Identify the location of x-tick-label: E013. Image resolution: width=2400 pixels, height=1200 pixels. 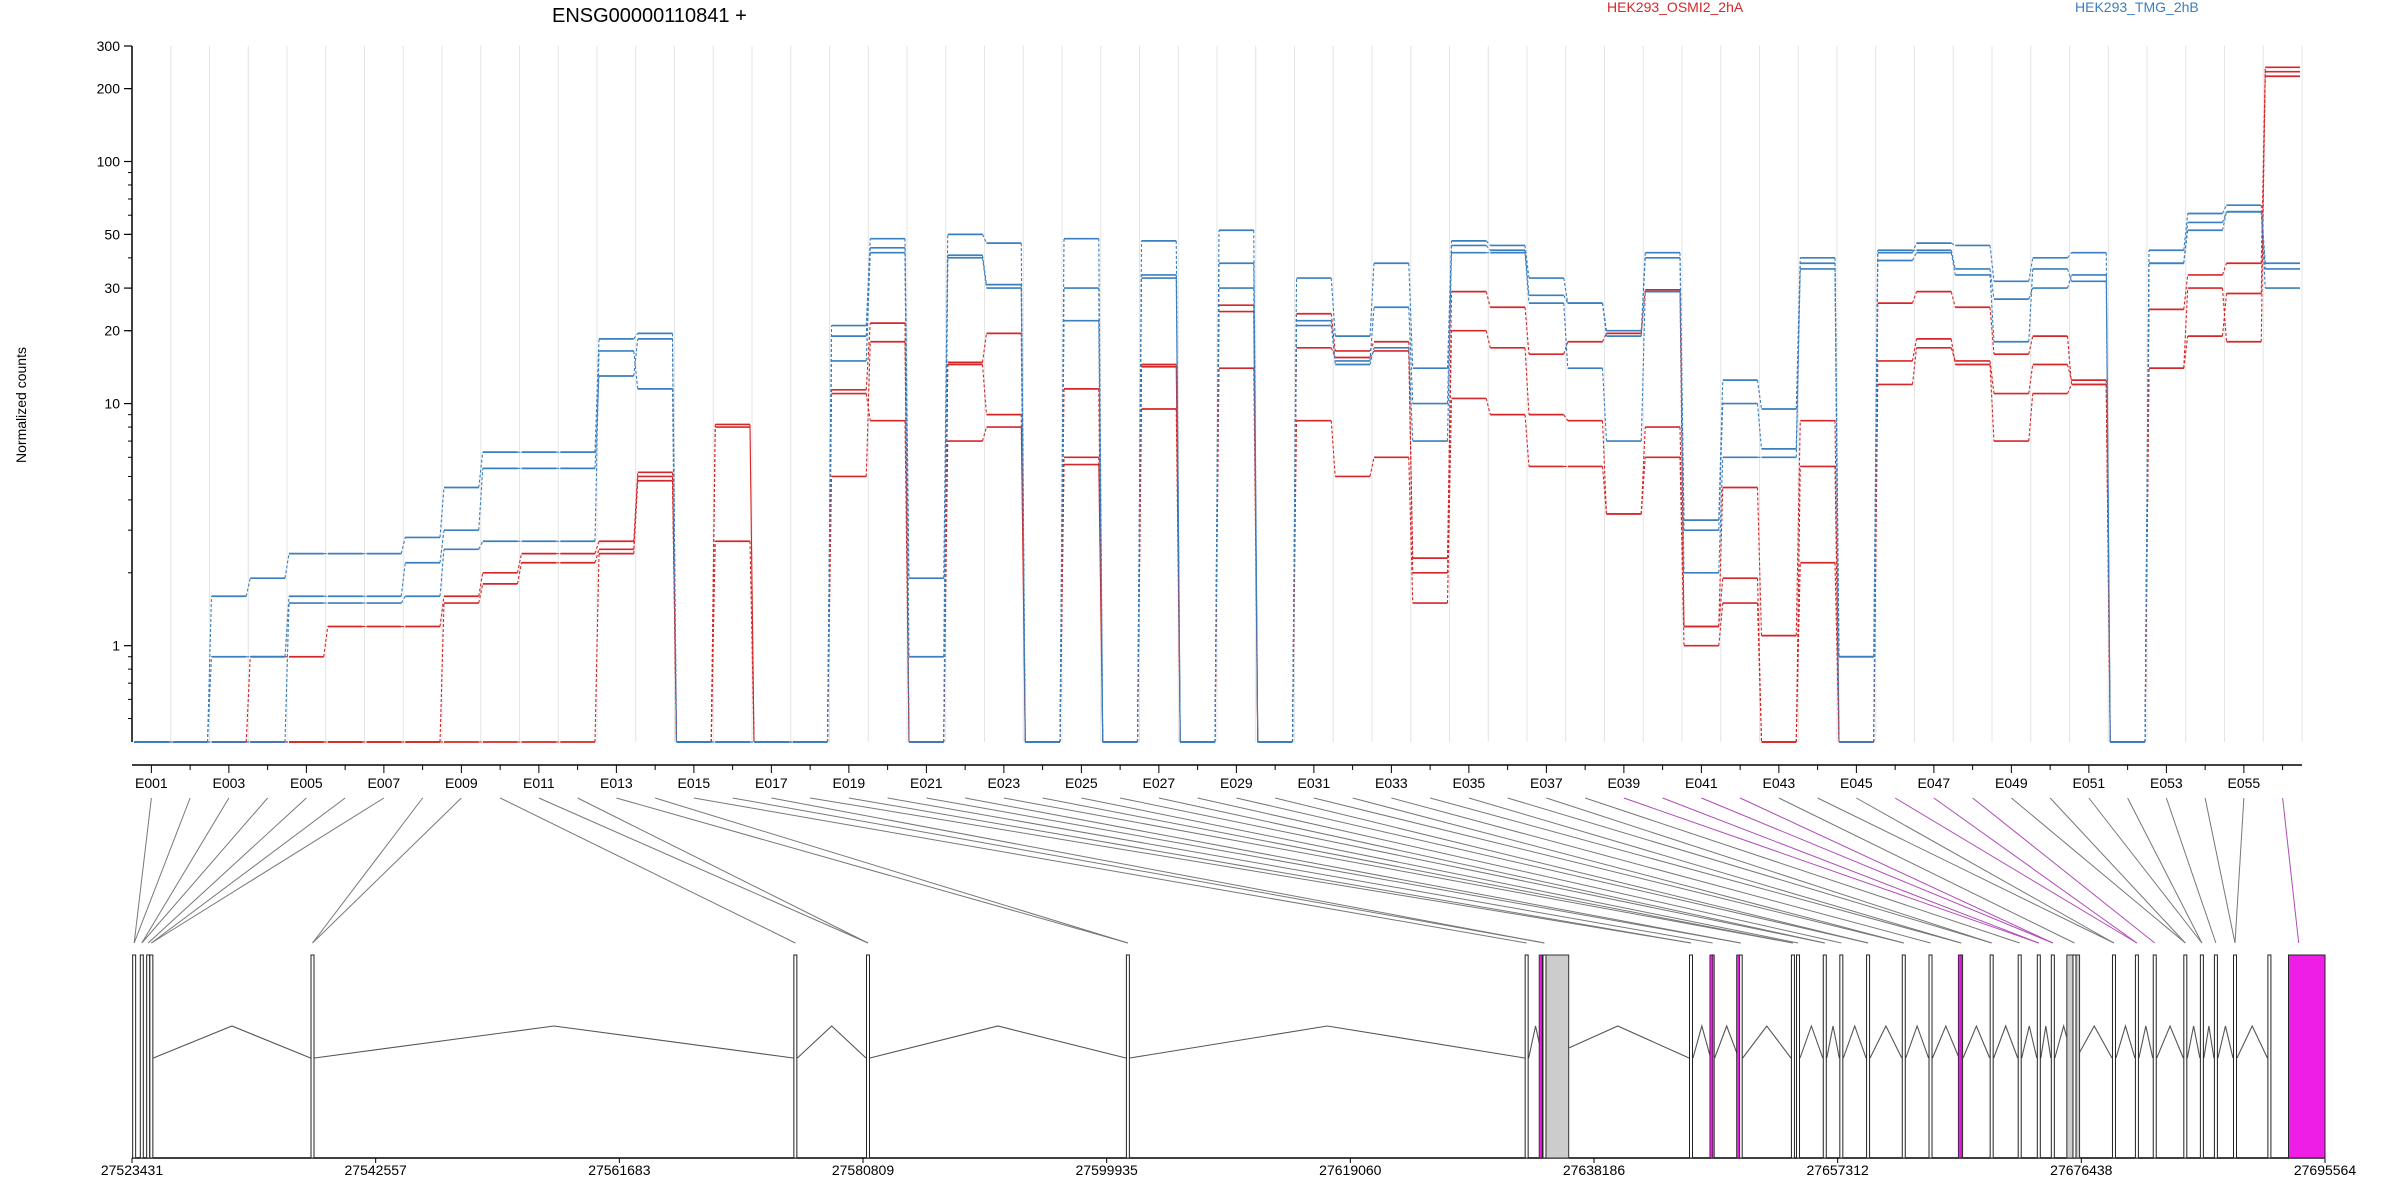
(616, 783).